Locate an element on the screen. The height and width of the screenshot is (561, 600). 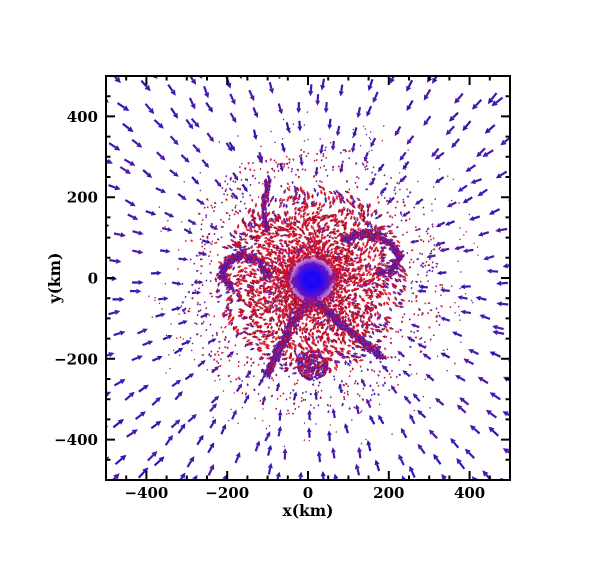
y-tick-label: −200 is located at coordinates (76, 359).